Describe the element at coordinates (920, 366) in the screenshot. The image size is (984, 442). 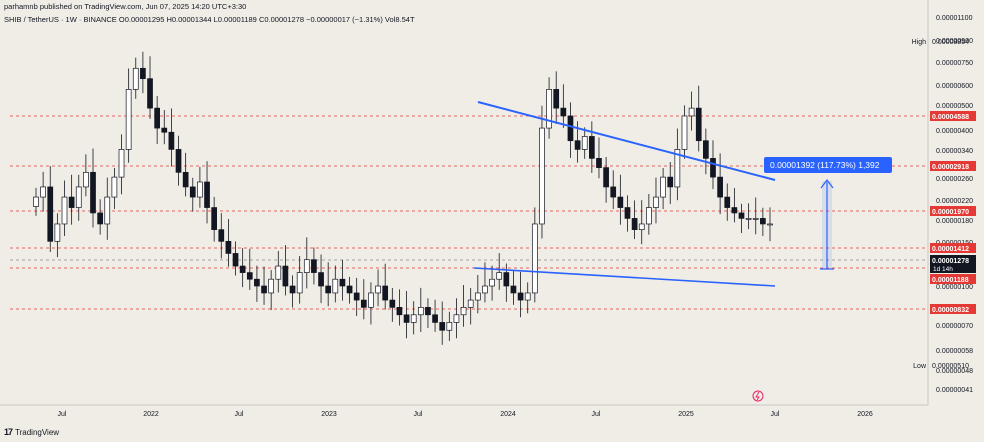
I see `price-label-tag: Low` at that location.